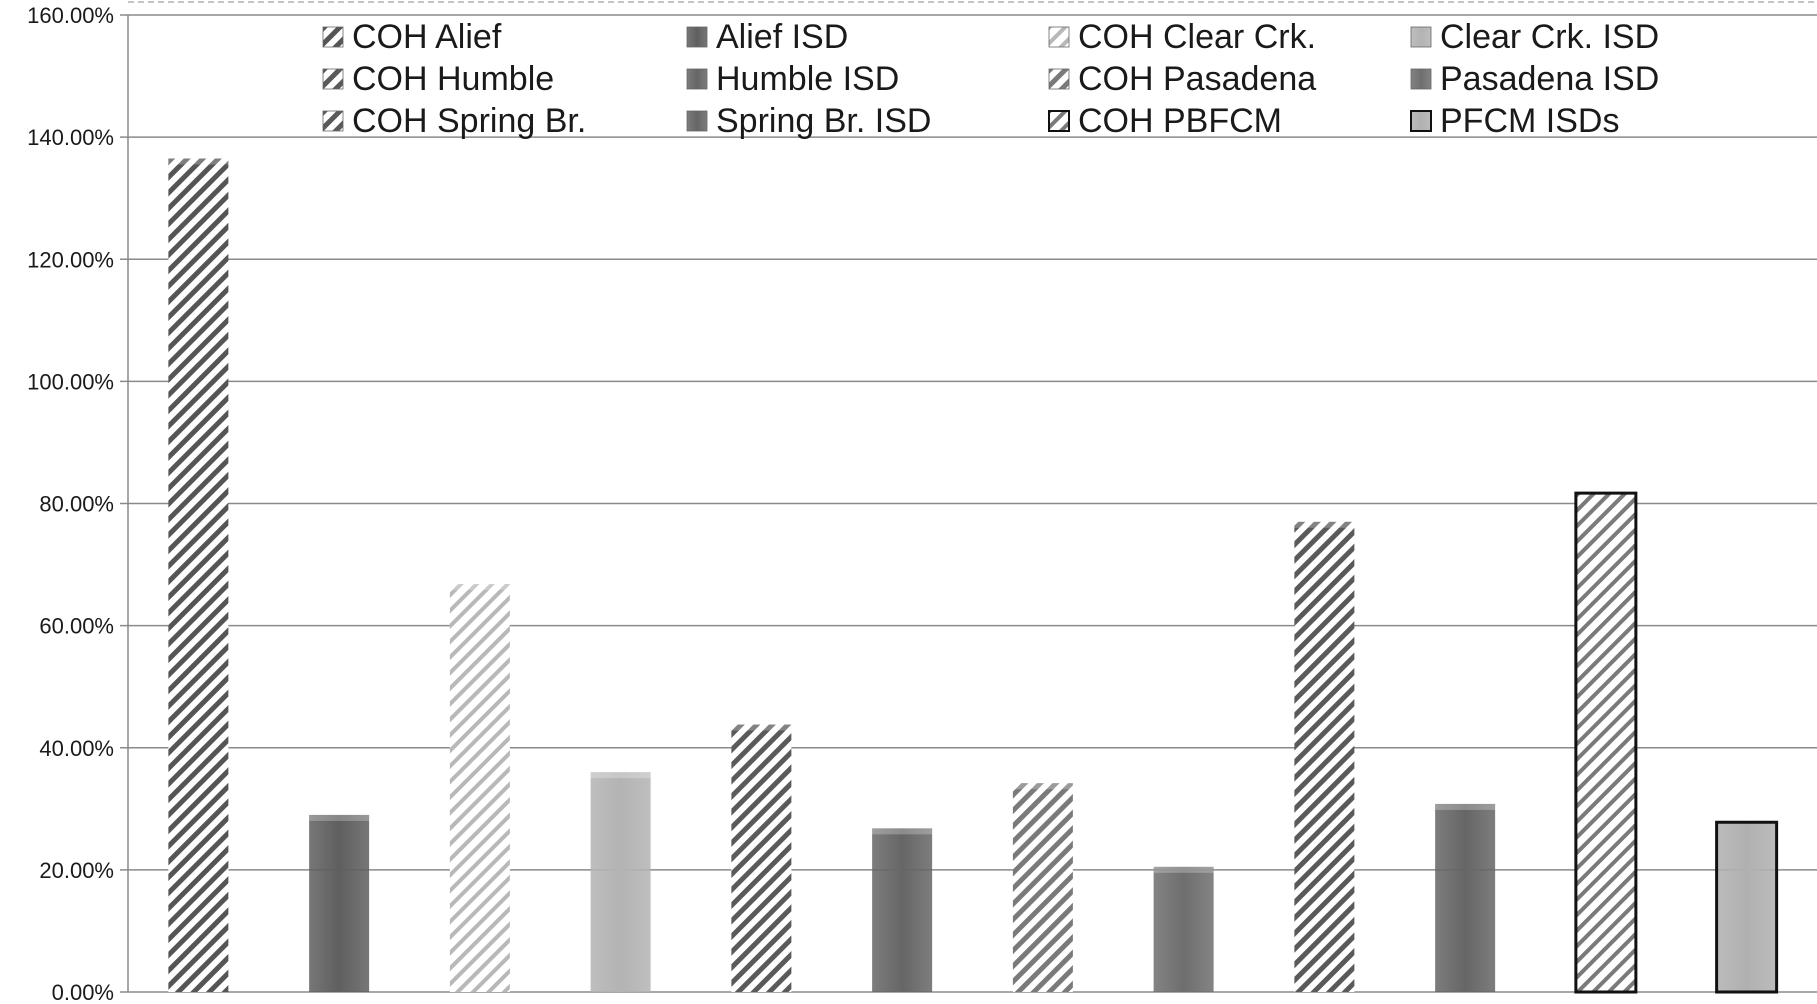 This screenshot has width=1817, height=1004. What do you see at coordinates (1042, 887) in the screenshot?
I see `bar-coh-pasadena` at bounding box center [1042, 887].